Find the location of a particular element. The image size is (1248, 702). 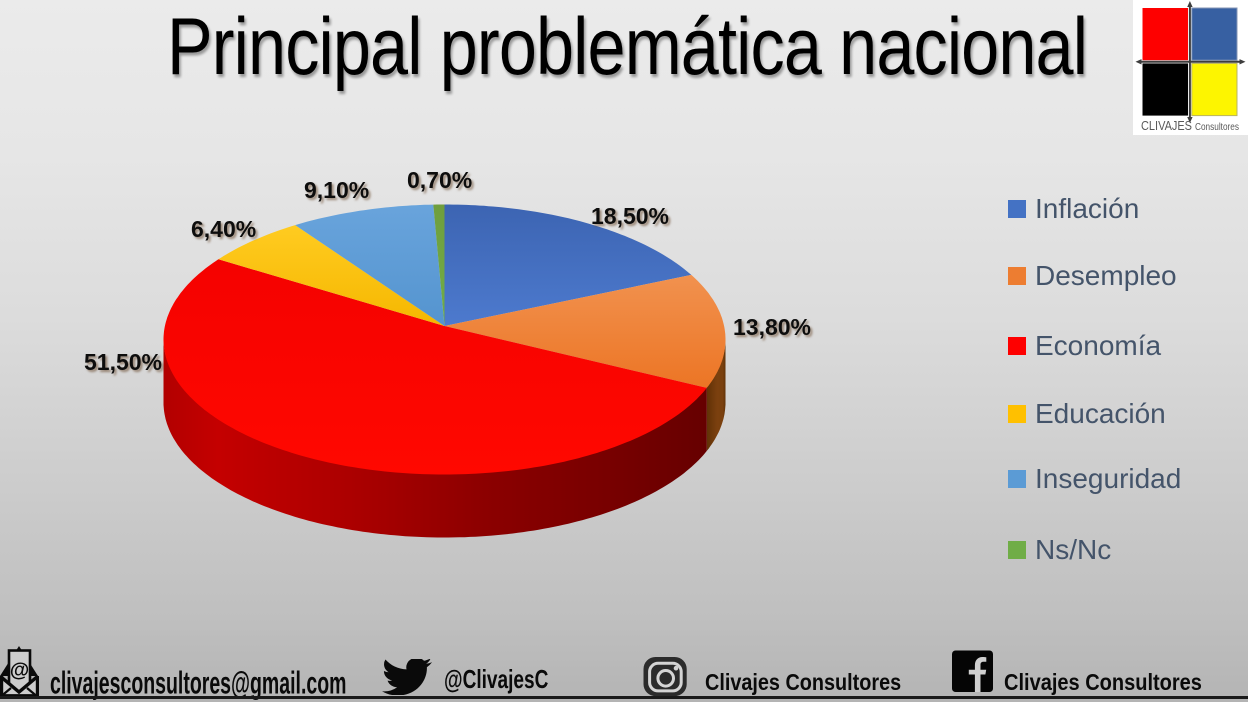

svg-text: Consultores is located at coordinates (1217, 127).